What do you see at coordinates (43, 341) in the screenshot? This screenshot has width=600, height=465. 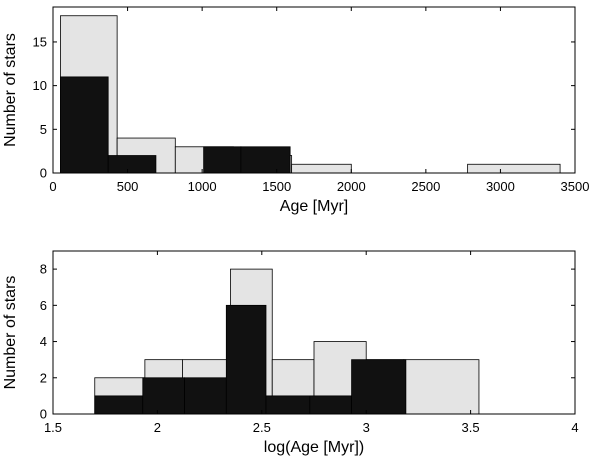 I see `y-tick-label: 4` at bounding box center [43, 341].